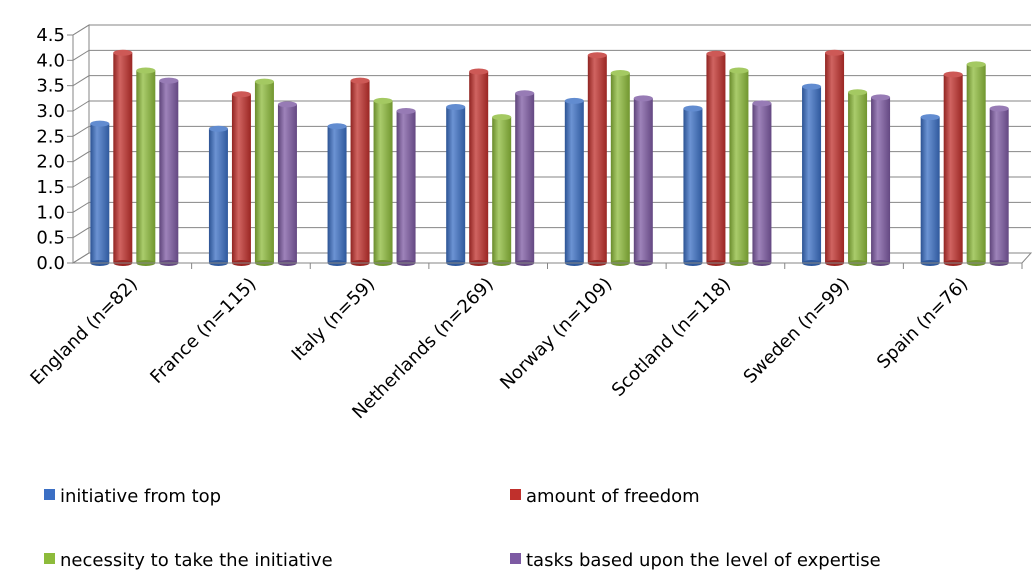 The height and width of the screenshot is (577, 1032). I want to click on x-tick-label: Scotland (n=118), so click(671, 337).